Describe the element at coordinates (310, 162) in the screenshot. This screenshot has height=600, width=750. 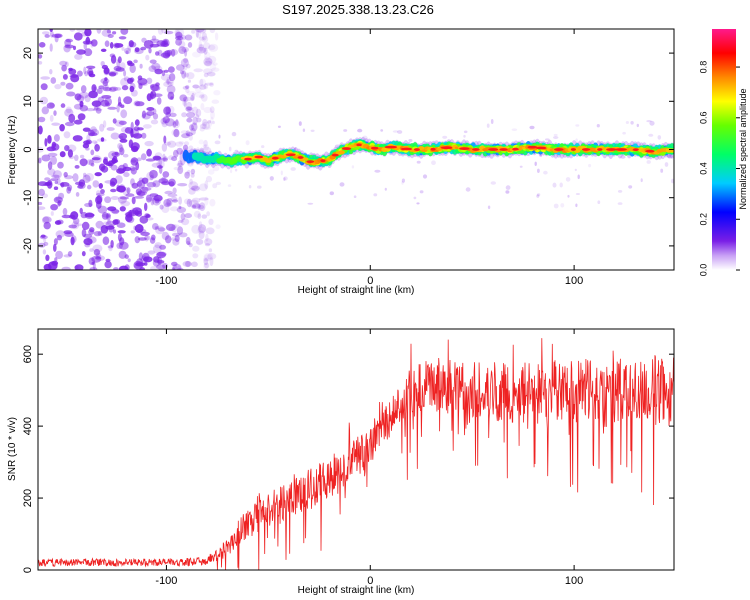
I see `ridge-peak` at that location.